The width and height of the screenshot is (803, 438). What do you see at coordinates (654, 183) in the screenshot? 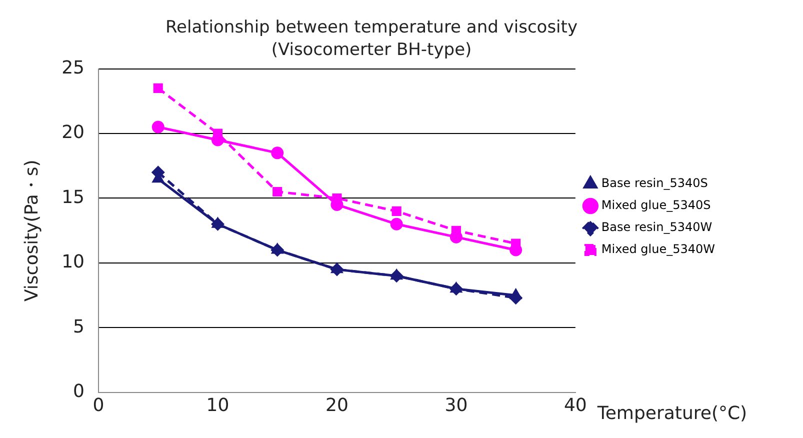
I see `legend-label: Base resin_5340S` at bounding box center [654, 183].